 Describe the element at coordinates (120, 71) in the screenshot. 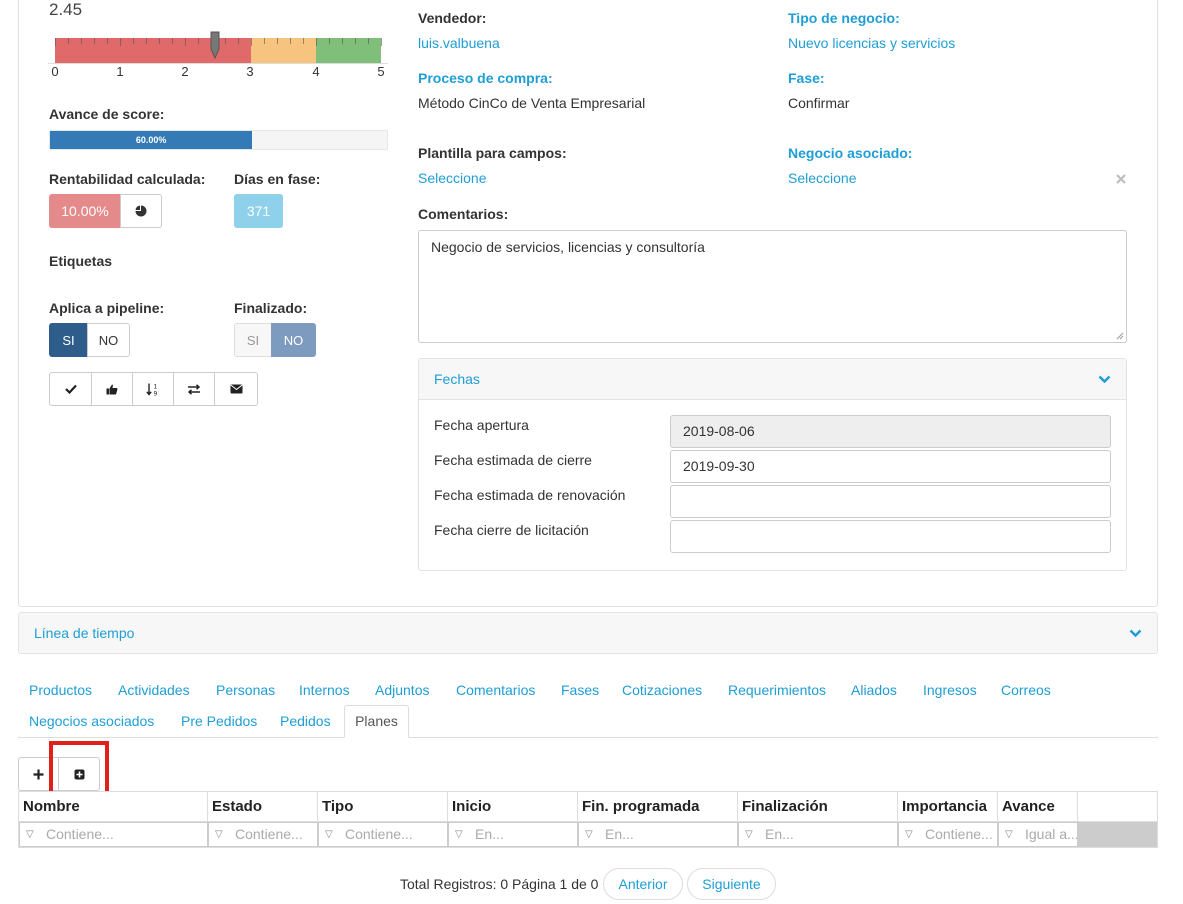

I see `gauge-tick-label: 1` at that location.